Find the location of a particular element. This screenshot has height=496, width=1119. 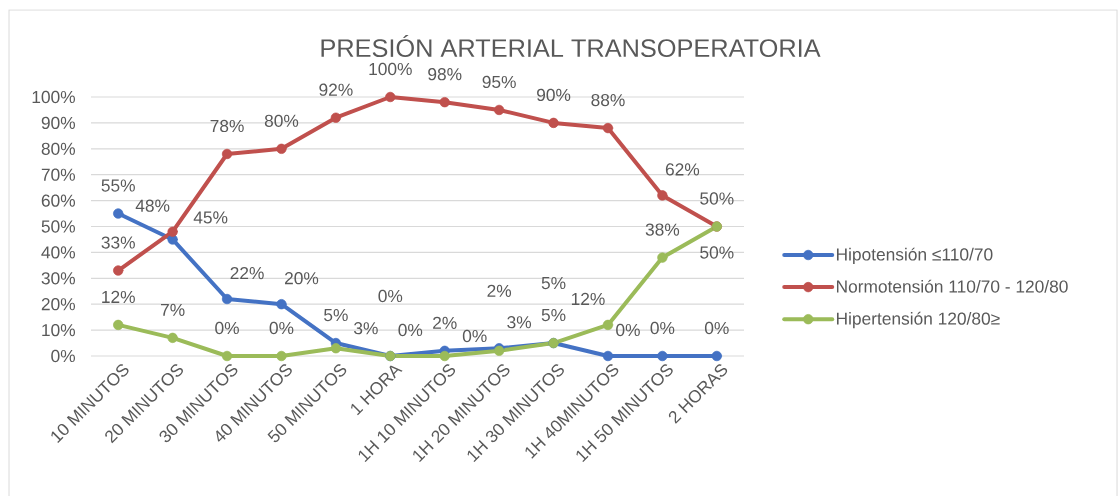

y-tick-label: 90% is located at coordinates (58, 123).